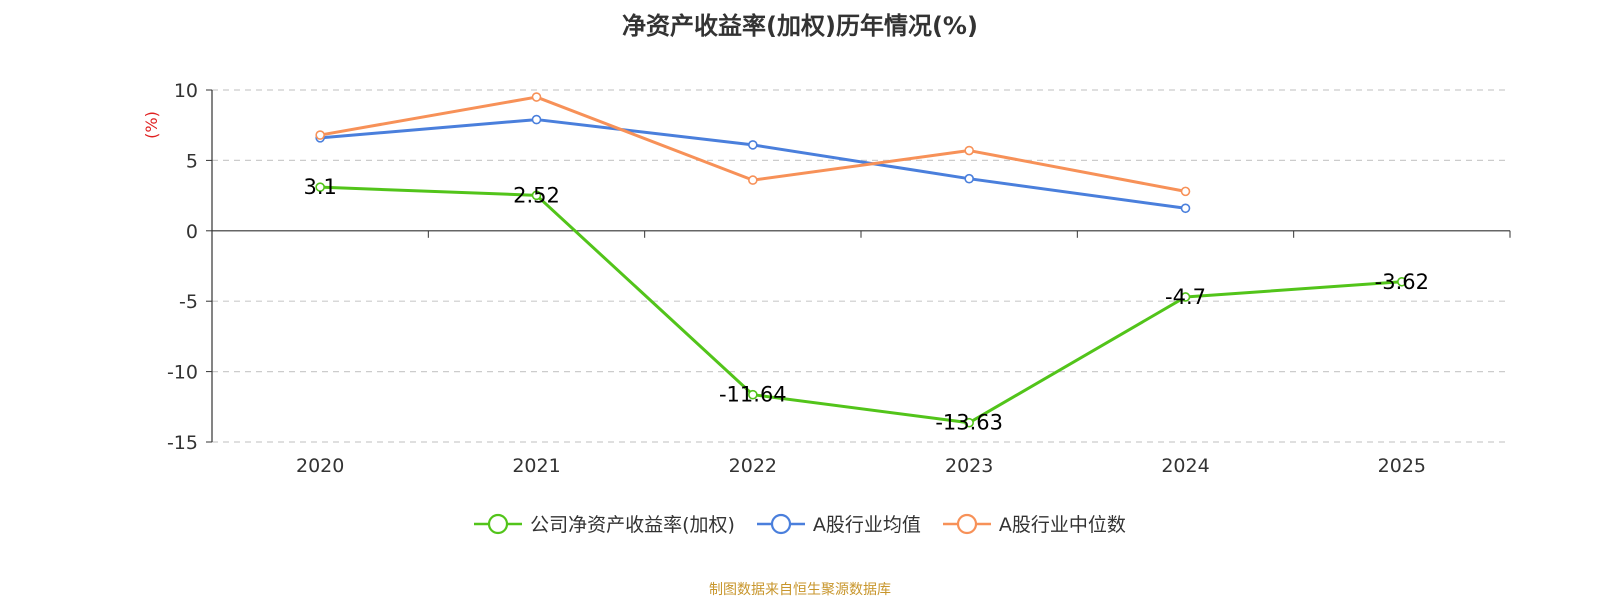 The height and width of the screenshot is (600, 1600). Describe the element at coordinates (969, 466) in the screenshot. I see `x-tick-label: 2023` at that location.